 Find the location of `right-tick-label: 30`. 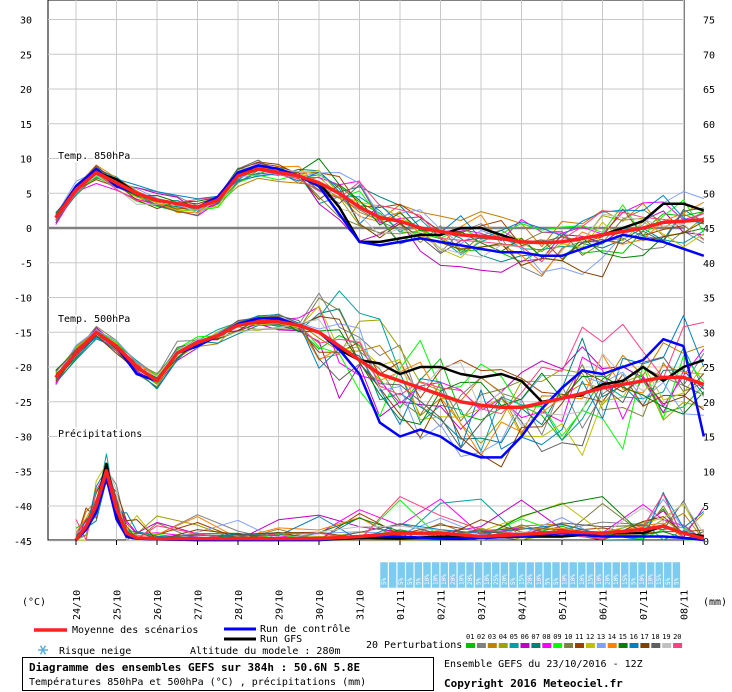

right-tick-label: 30 is located at coordinates (709, 333).